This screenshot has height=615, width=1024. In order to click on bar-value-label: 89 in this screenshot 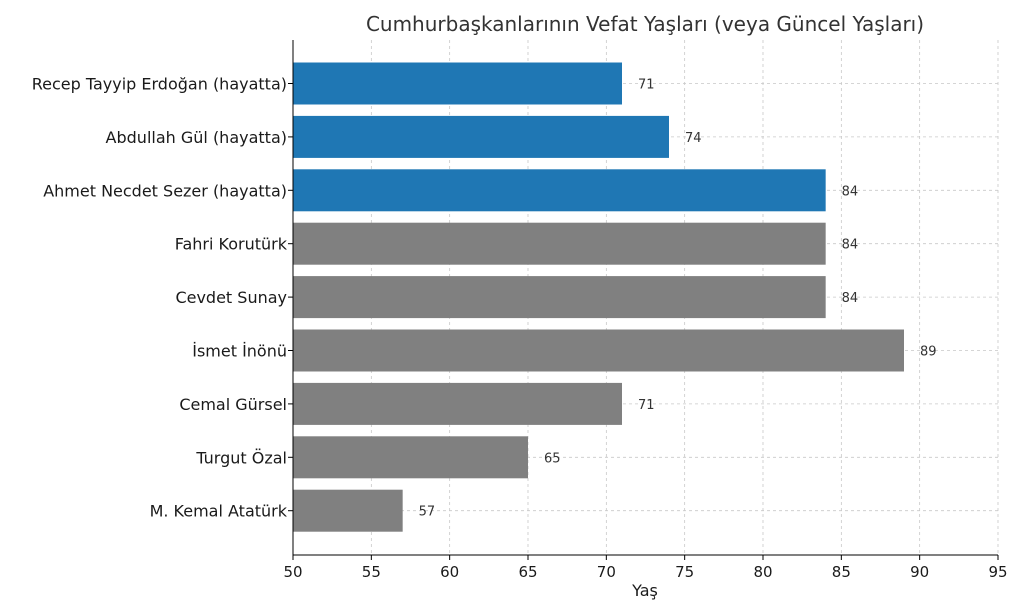, I will do `click(928, 352)`.